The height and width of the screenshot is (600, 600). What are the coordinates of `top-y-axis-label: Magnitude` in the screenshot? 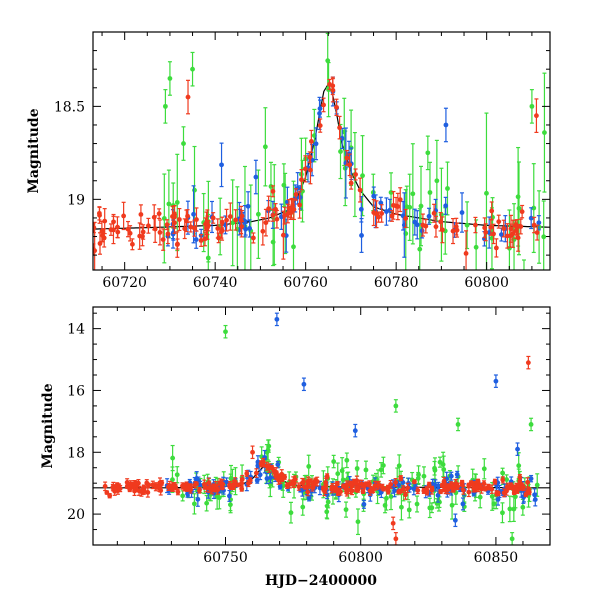 It's located at (34, 150).